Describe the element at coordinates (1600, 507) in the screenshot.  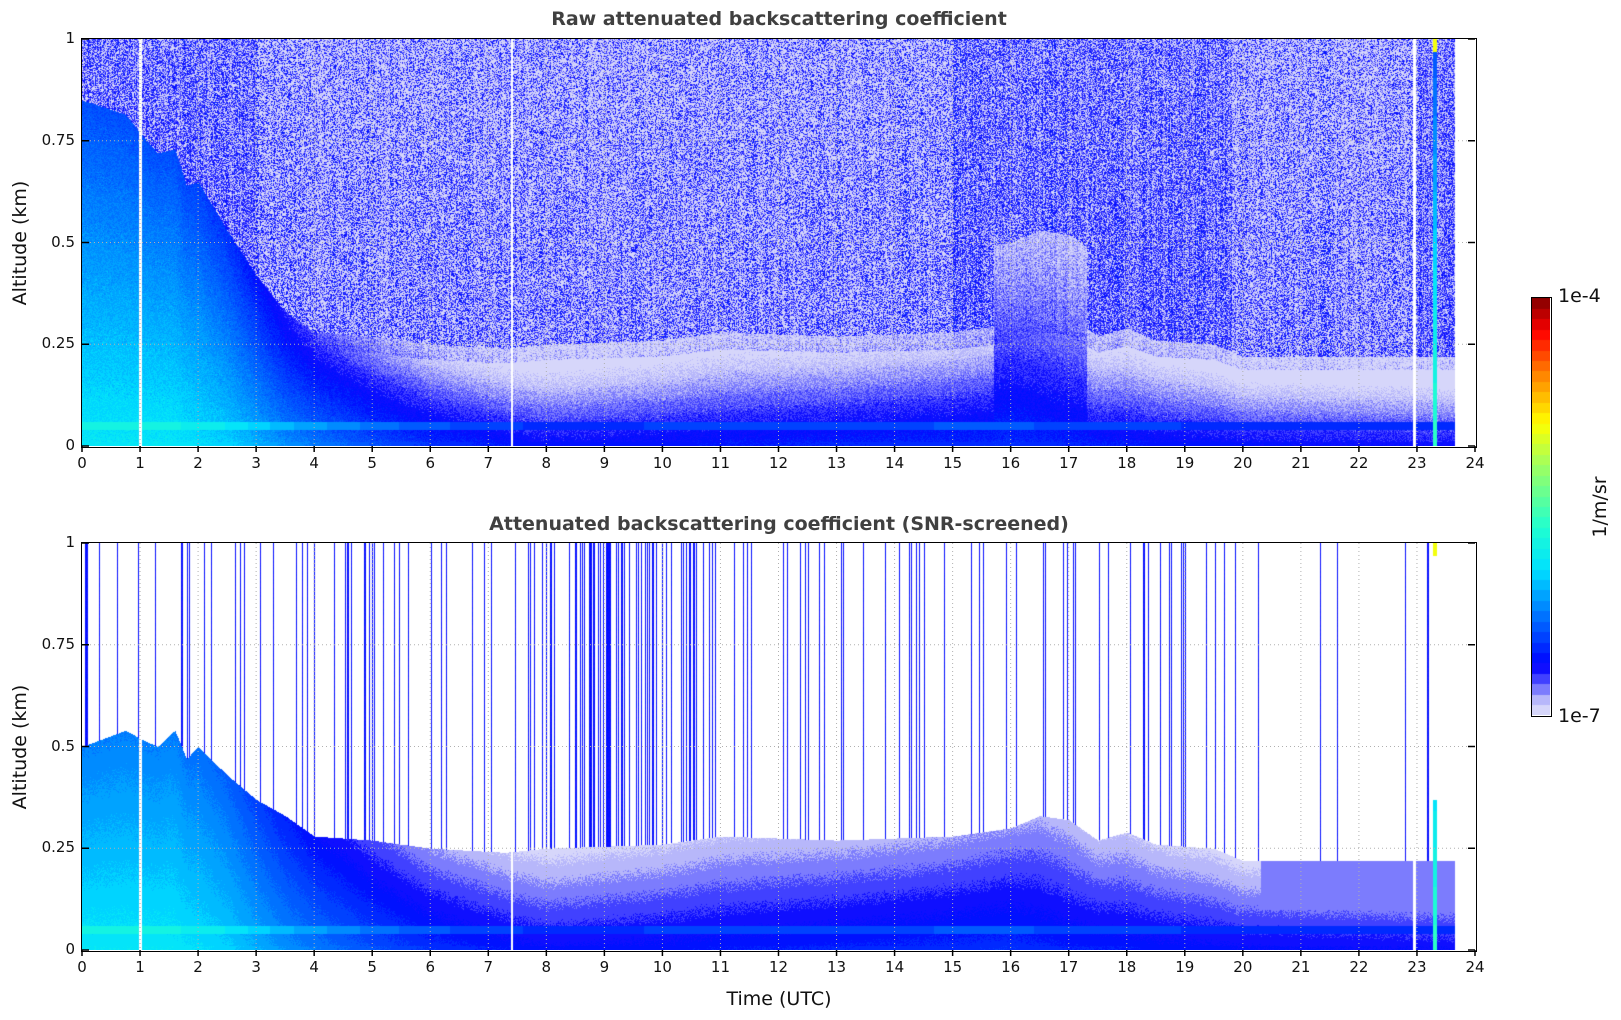
I see `colorbar-unit-label: 1/m/sr` at that location.